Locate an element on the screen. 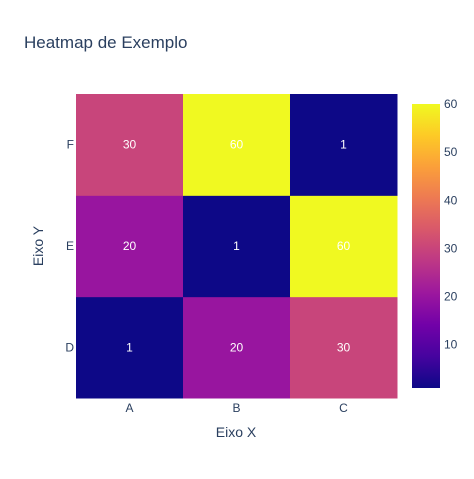 The height and width of the screenshot is (479, 474). colorbar-tick-label: 50 is located at coordinates (451, 152).